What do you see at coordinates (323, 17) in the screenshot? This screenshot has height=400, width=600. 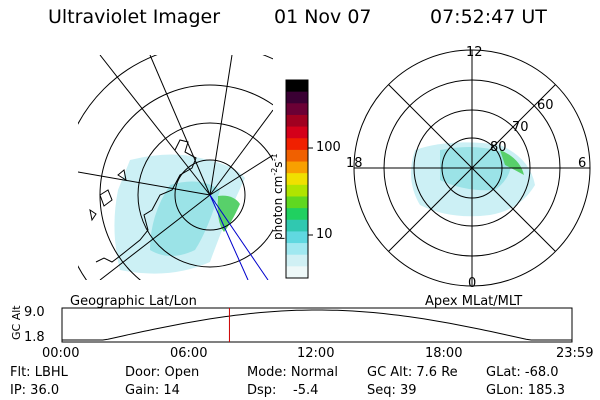 I see `date-label: 01 Nov 07` at bounding box center [323, 17].